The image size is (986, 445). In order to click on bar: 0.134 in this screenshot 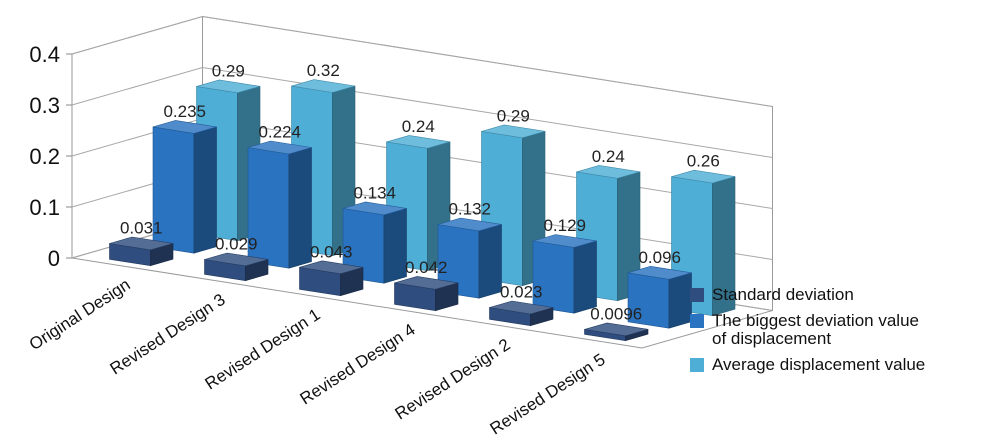, I will do `click(374, 233)`.